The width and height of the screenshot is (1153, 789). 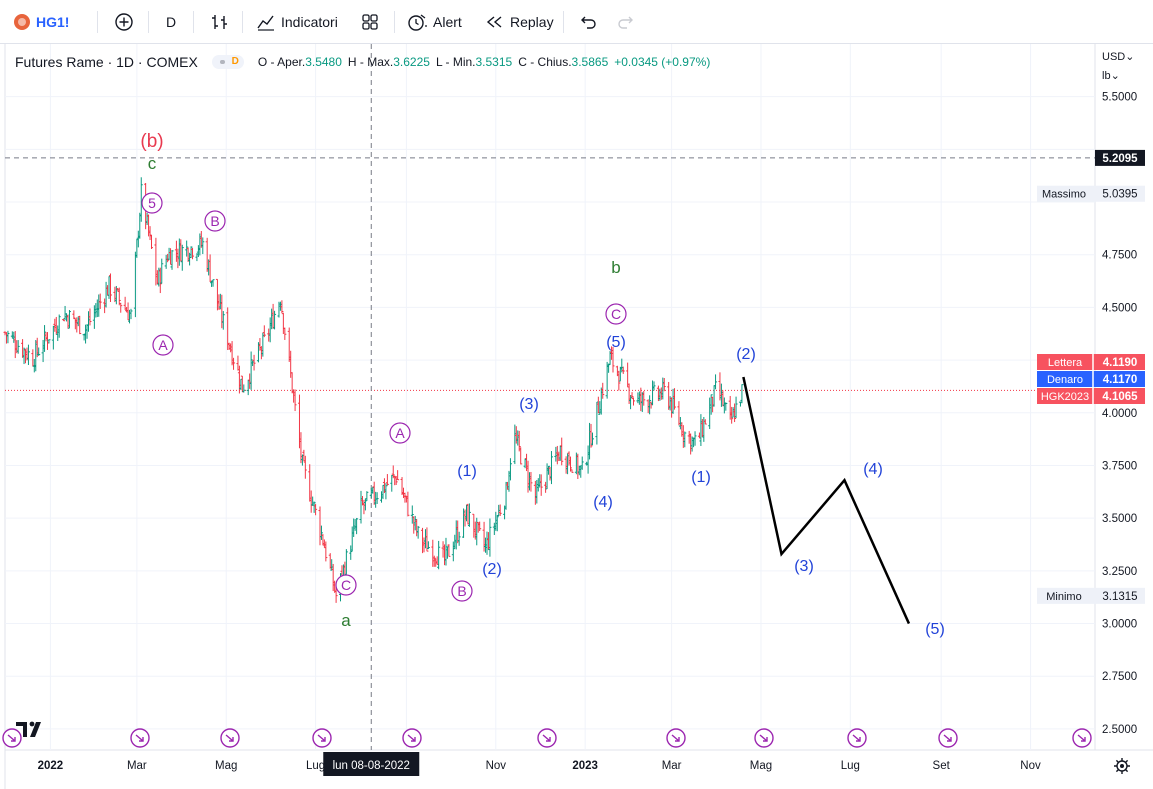 I want to click on wave-label-p2: (2), so click(x=746, y=354).